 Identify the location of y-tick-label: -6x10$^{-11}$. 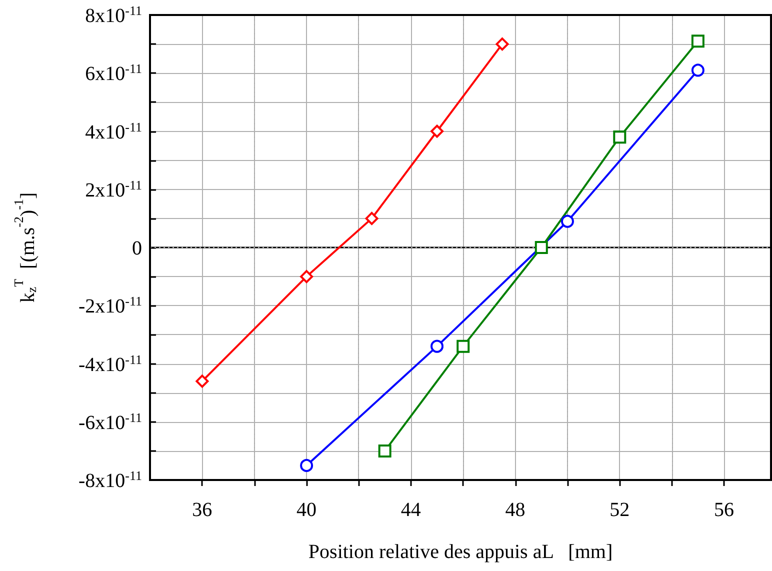
(110, 421).